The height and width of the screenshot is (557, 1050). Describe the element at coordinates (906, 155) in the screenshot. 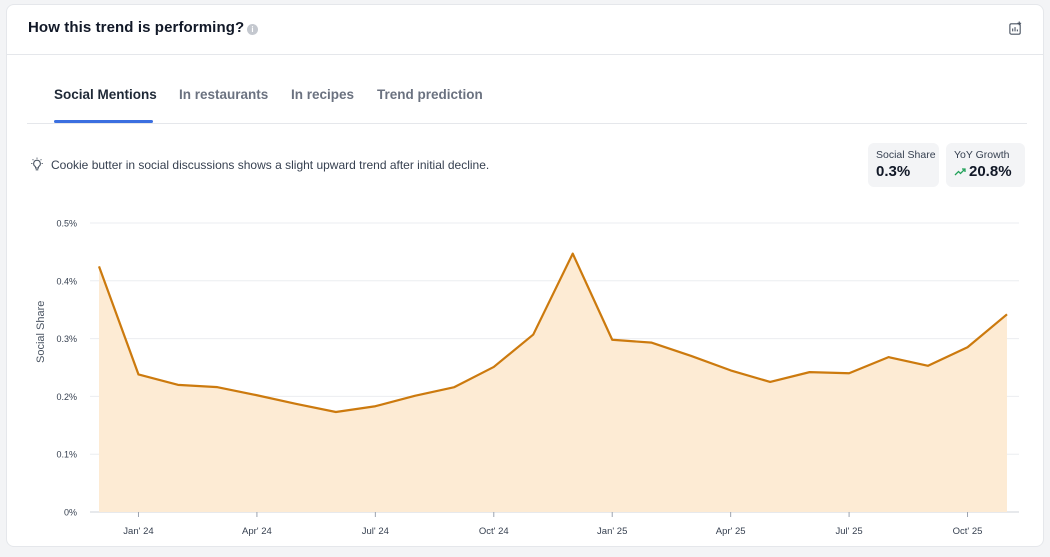

I see `social-share-label: Social Share` at that location.